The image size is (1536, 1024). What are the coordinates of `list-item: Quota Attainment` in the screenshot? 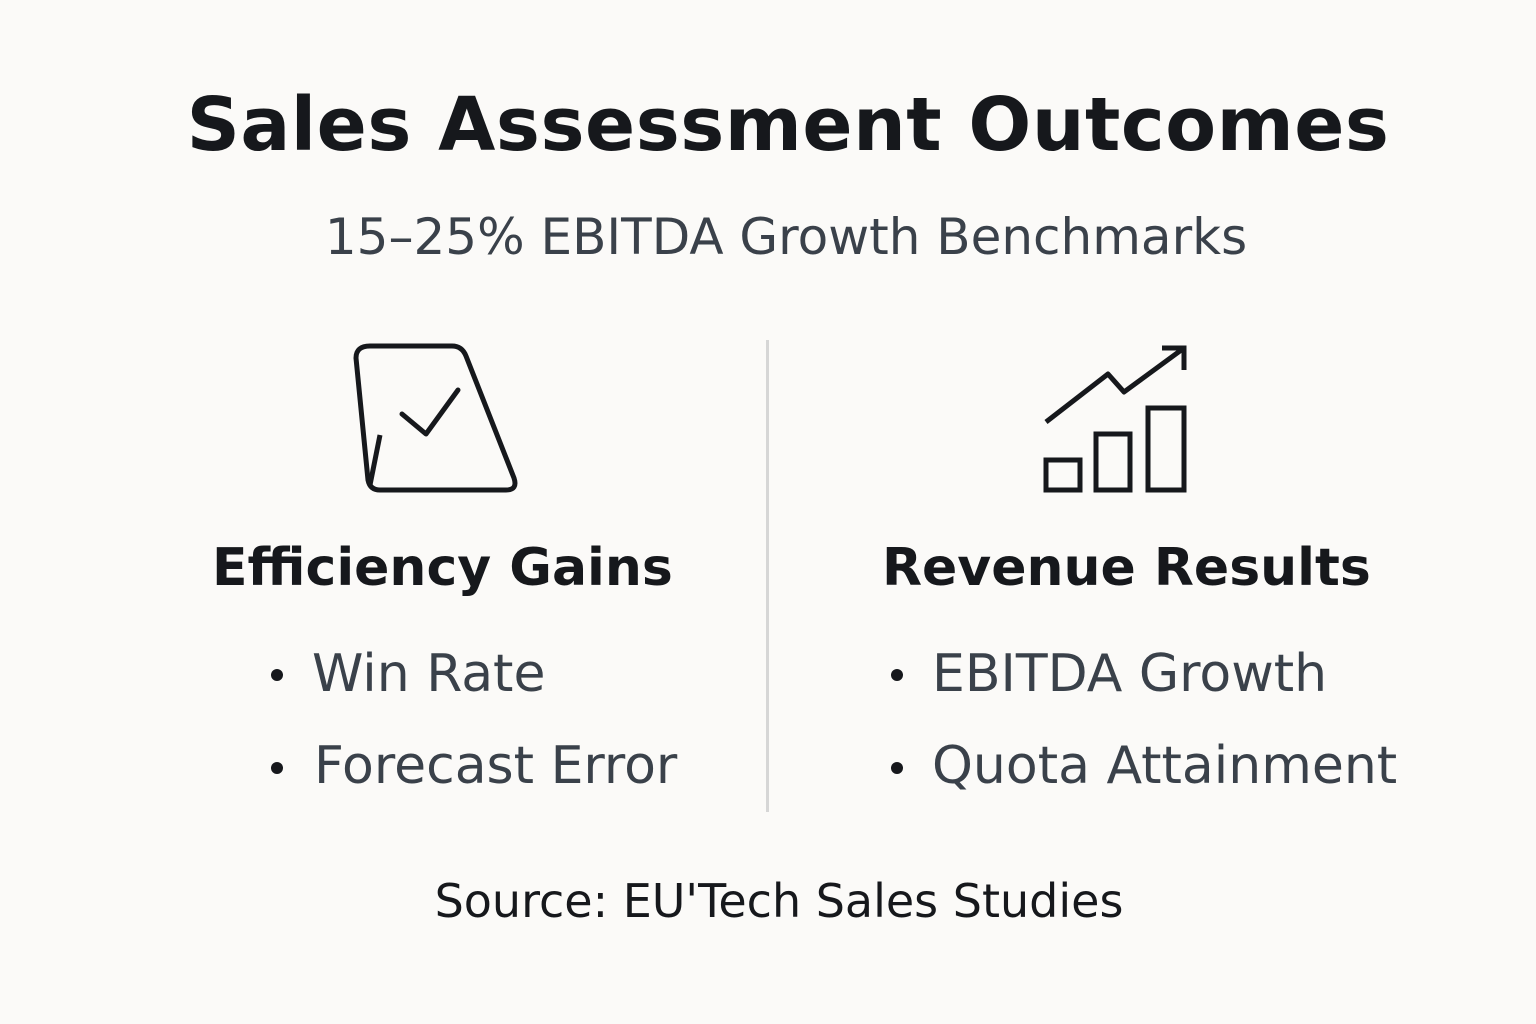 It's located at (1165, 766).